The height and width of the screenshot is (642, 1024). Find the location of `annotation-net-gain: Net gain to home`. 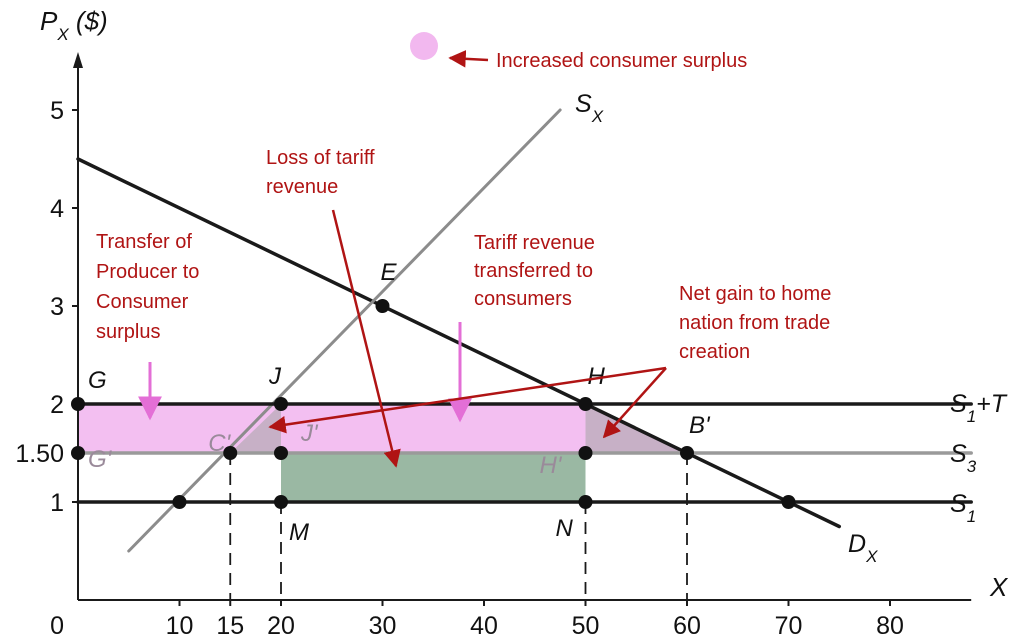

annotation-net-gain: Net gain to home is located at coordinates (755, 294).